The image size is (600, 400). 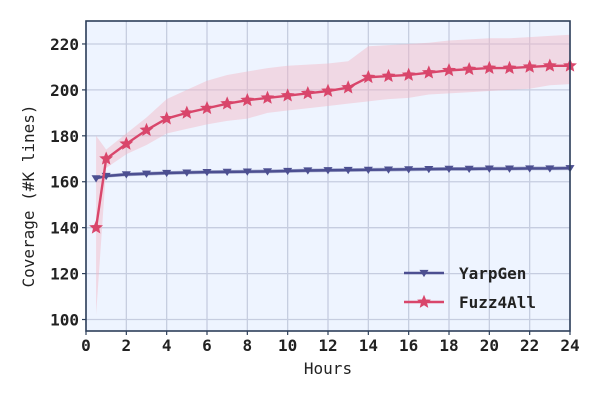 What do you see at coordinates (448, 345) in the screenshot?
I see `x-tick-label: 18` at bounding box center [448, 345].